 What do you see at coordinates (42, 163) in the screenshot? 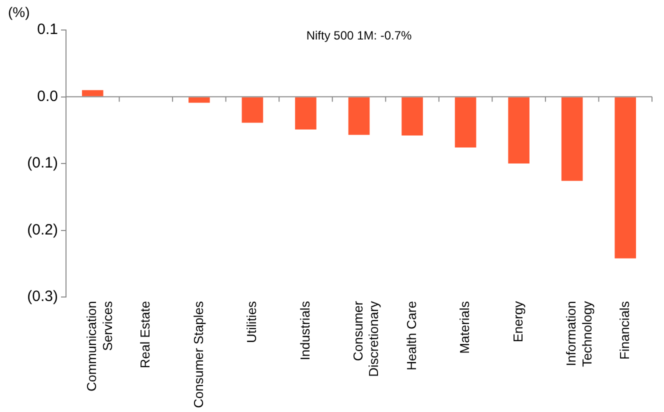
I see `y-tick-label: (0.1)` at bounding box center [42, 163].